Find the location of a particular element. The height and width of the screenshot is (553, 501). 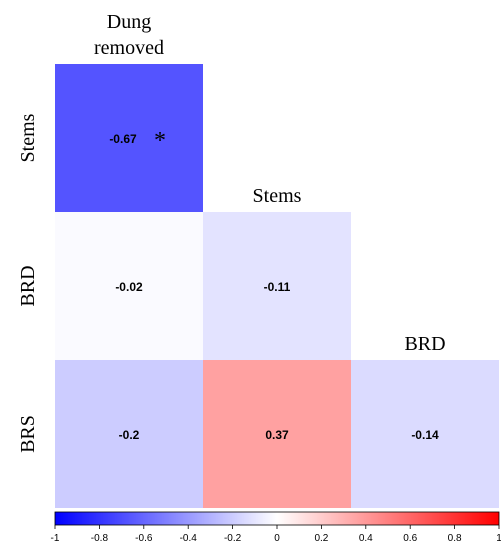

colorbar-tick-label: -0.6 is located at coordinates (144, 538).